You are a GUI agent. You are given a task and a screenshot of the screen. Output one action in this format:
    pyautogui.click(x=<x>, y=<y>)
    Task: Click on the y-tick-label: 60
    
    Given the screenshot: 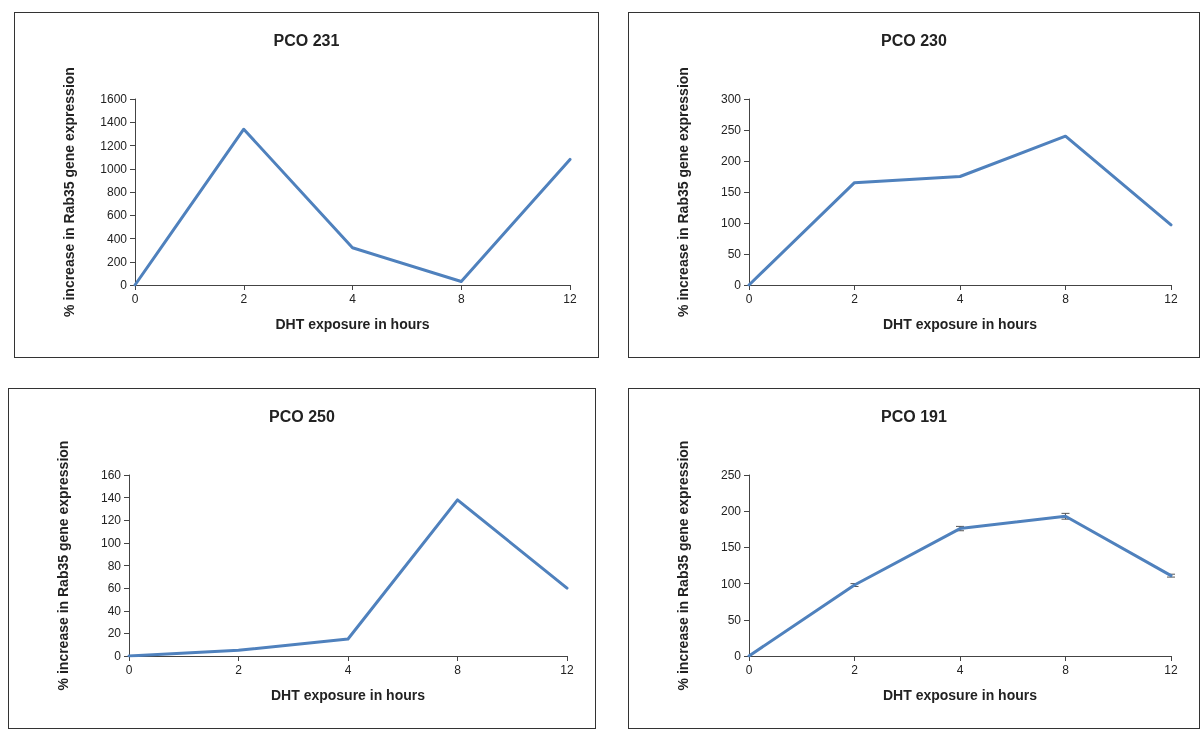 What is the action you would take?
    pyautogui.click(x=114, y=588)
    